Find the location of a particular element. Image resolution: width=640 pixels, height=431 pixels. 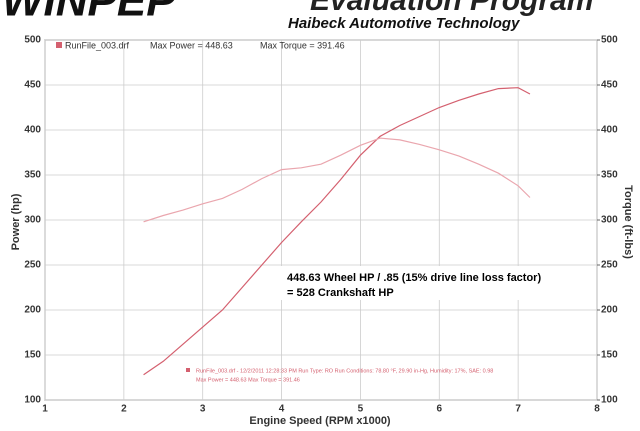

x-tick-label: 3 is located at coordinates (203, 409).